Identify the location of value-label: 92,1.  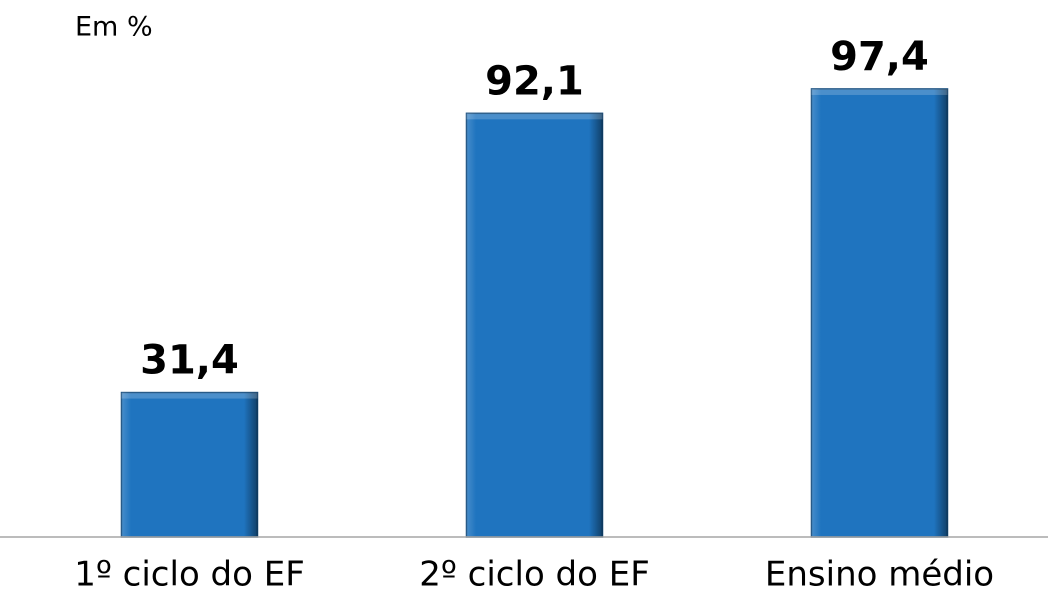
(534, 81).